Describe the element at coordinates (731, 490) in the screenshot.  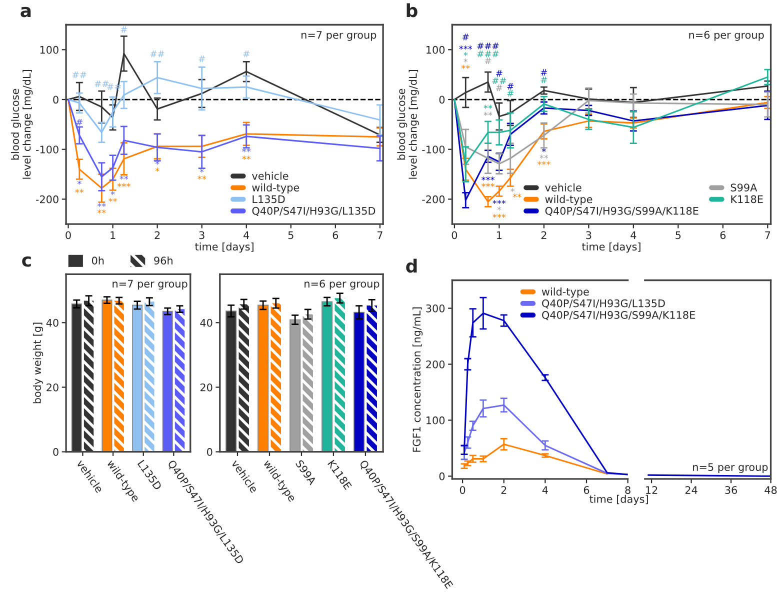
I see `x-tick-label: 36` at that location.